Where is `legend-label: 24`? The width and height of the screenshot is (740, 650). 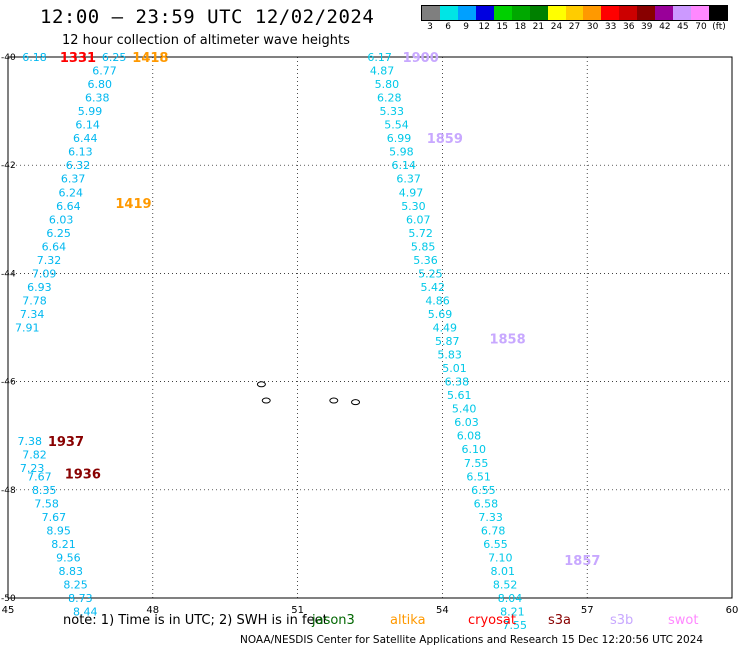 legend-label: 24 is located at coordinates (556, 27).